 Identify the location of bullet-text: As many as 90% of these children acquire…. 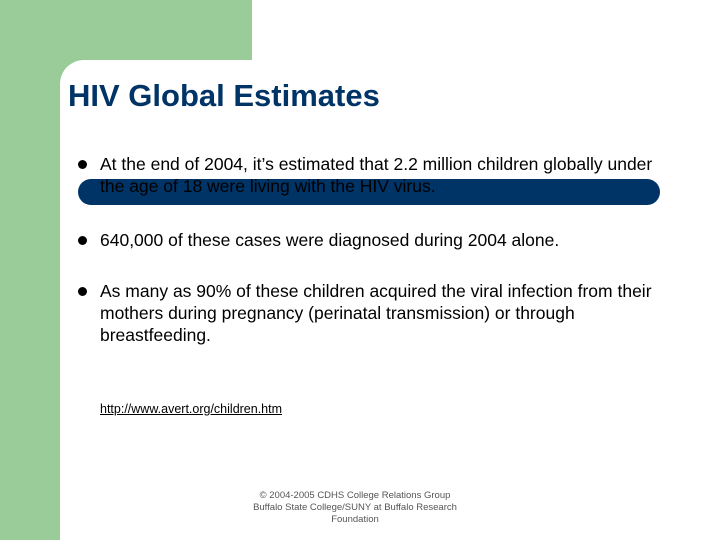
(376, 313).